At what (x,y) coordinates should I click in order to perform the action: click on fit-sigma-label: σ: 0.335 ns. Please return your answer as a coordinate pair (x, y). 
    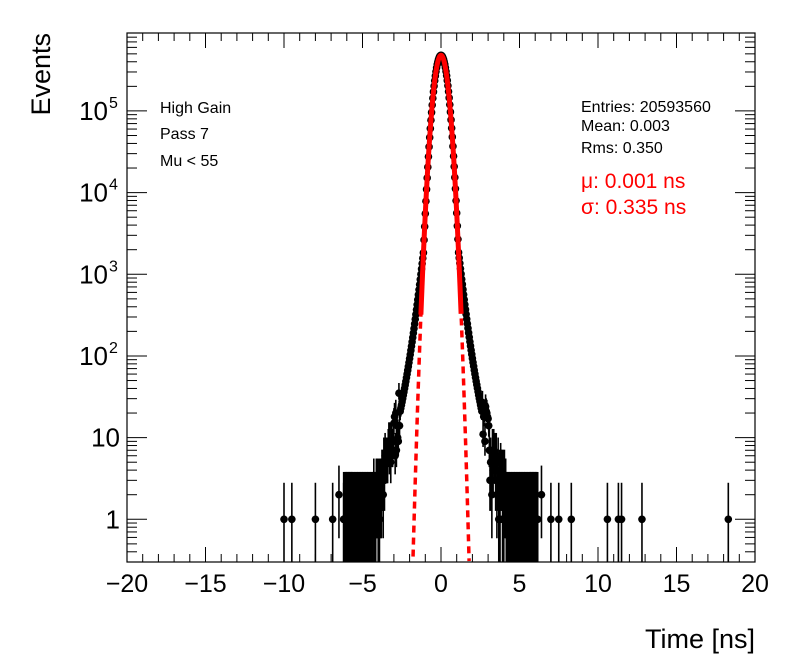
    Looking at the image, I should click on (633, 207).